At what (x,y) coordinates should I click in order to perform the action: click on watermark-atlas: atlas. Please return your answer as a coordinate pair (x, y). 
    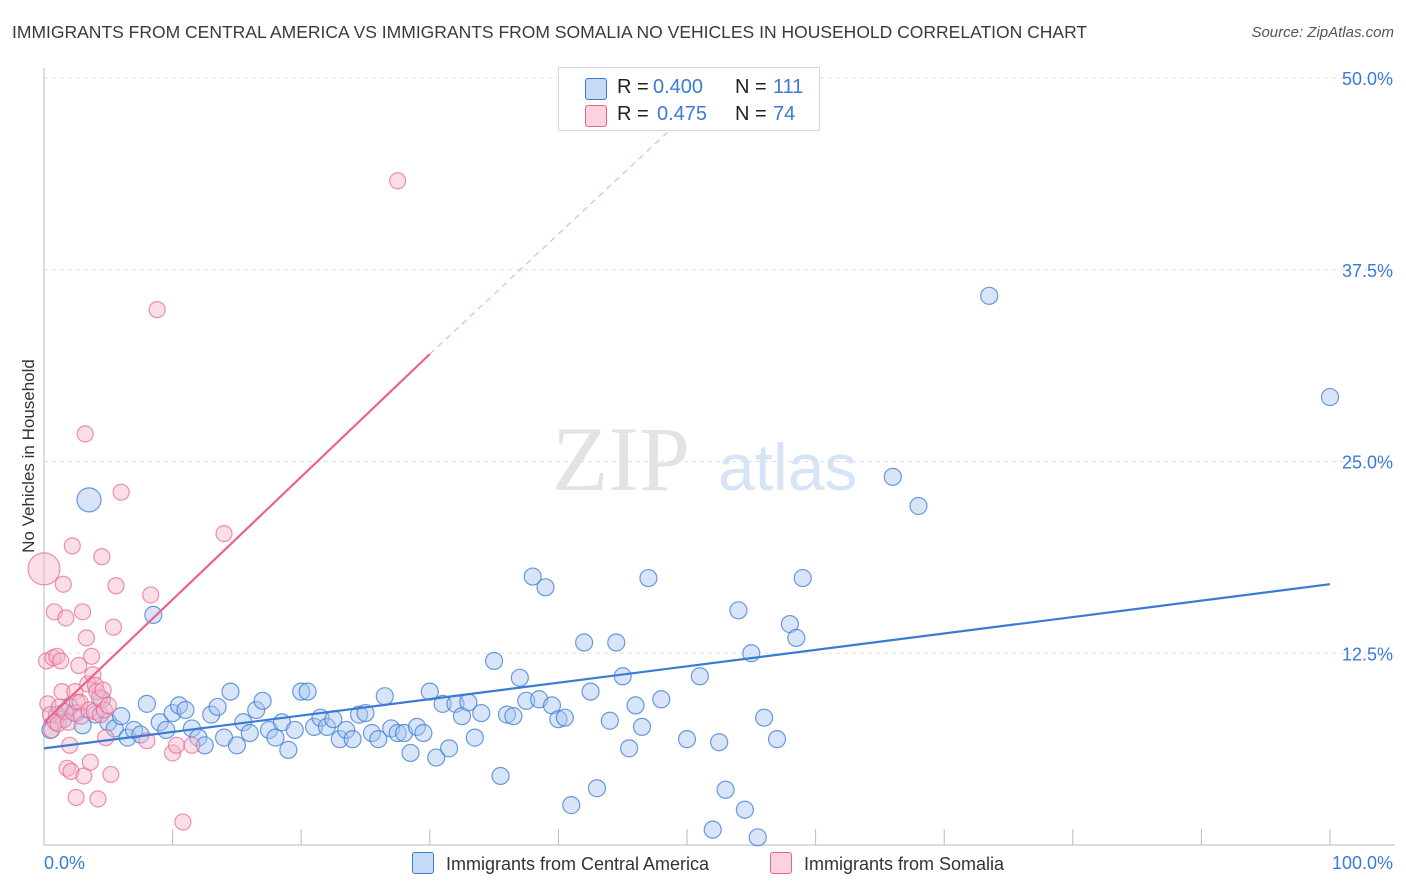
    Looking at the image, I should click on (787, 467).